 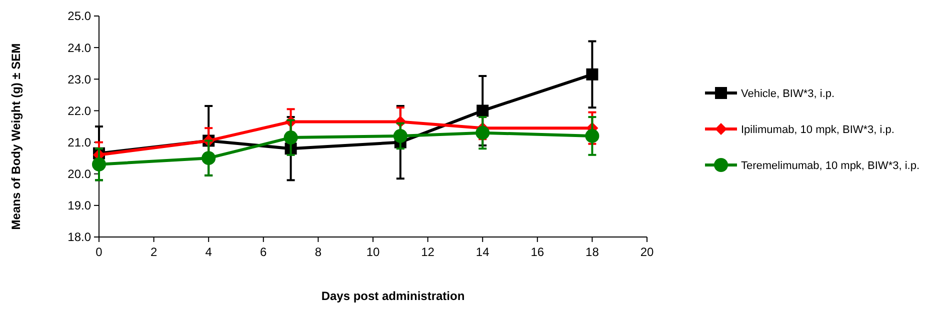 What do you see at coordinates (483, 252) in the screenshot?
I see `x-tick-label: 14` at bounding box center [483, 252].